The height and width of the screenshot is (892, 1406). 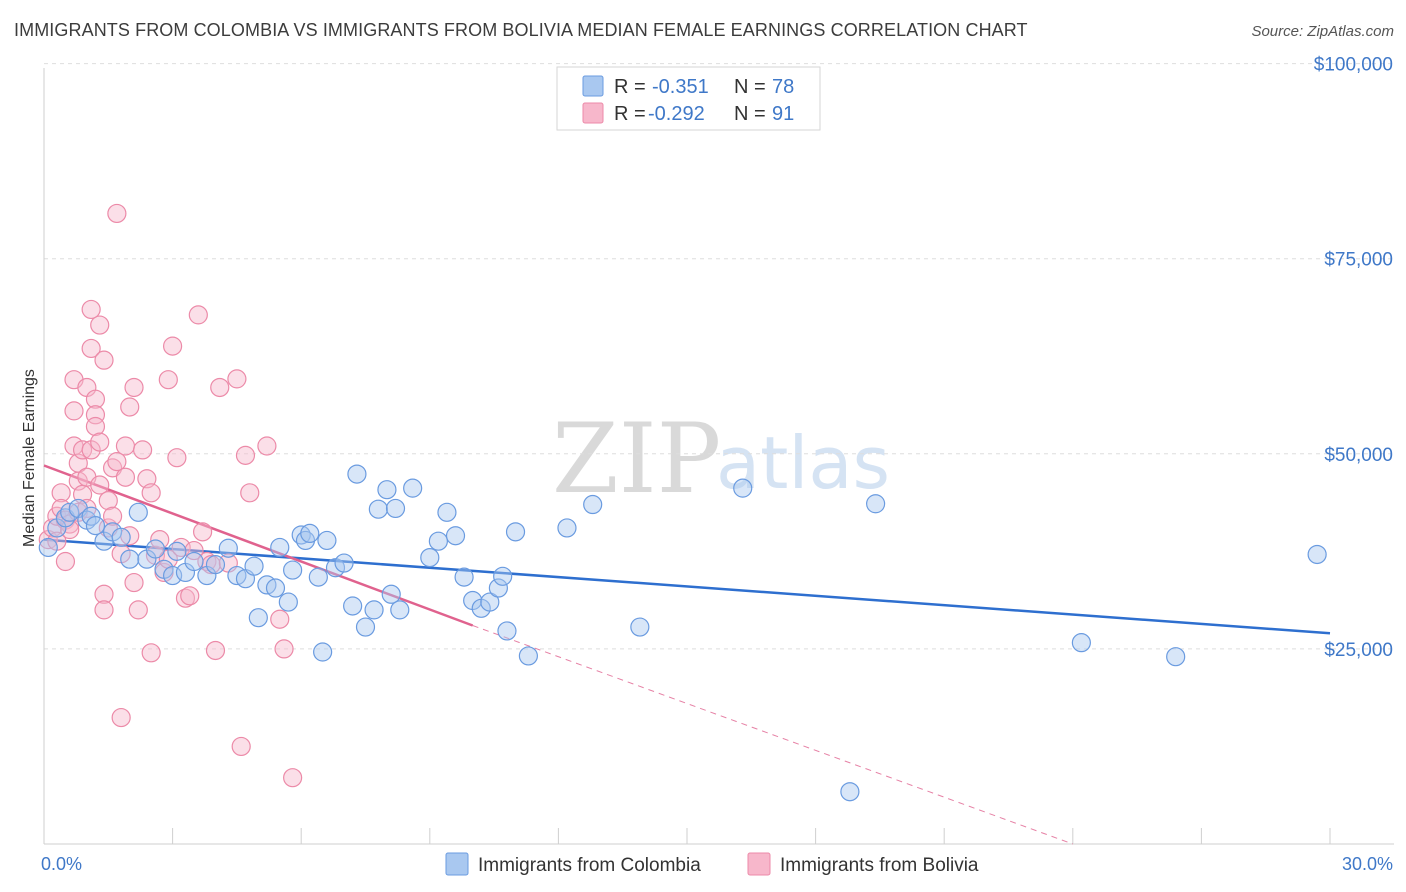 I want to click on legend-n-value-colombia: 78, so click(x=783, y=87).